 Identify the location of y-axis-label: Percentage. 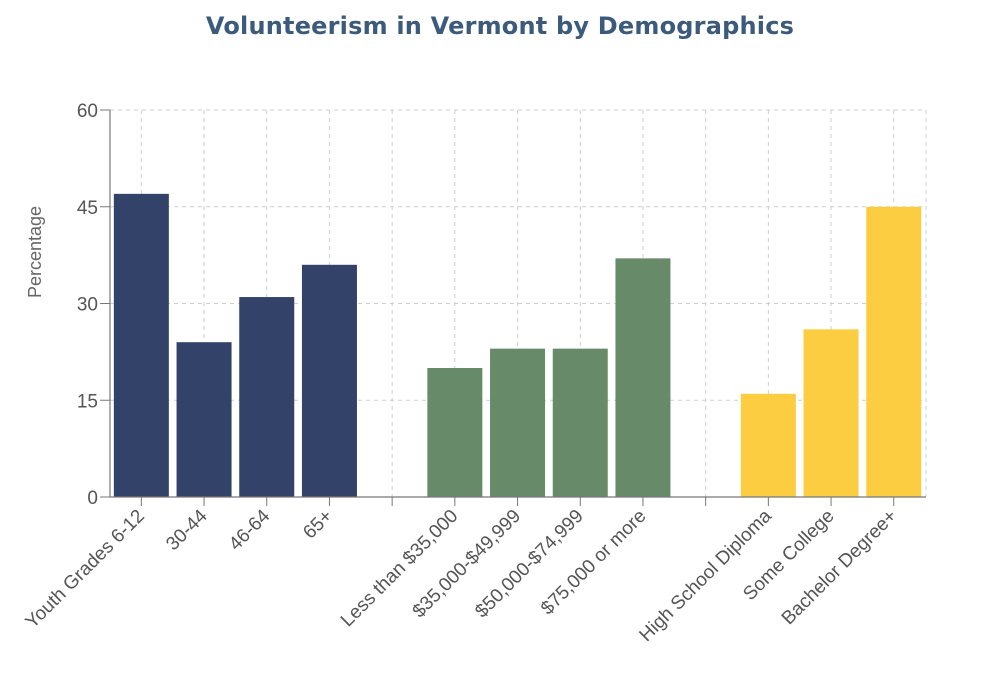
(35, 252).